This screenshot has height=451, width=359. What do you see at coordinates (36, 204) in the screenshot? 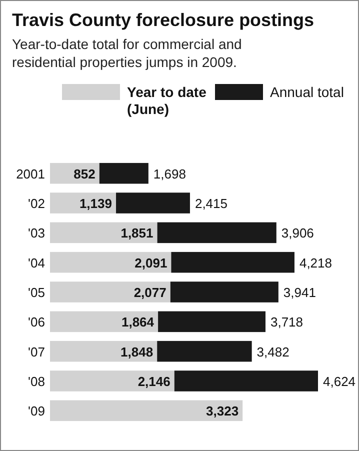
I see `y-tick-label: '02` at bounding box center [36, 204].